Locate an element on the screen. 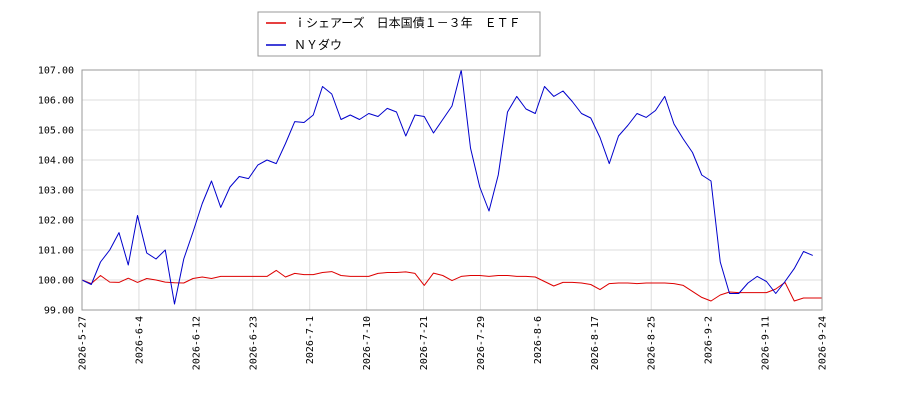 The image size is (900, 400). x-tick-label: 2026-7-10 is located at coordinates (367, 343).